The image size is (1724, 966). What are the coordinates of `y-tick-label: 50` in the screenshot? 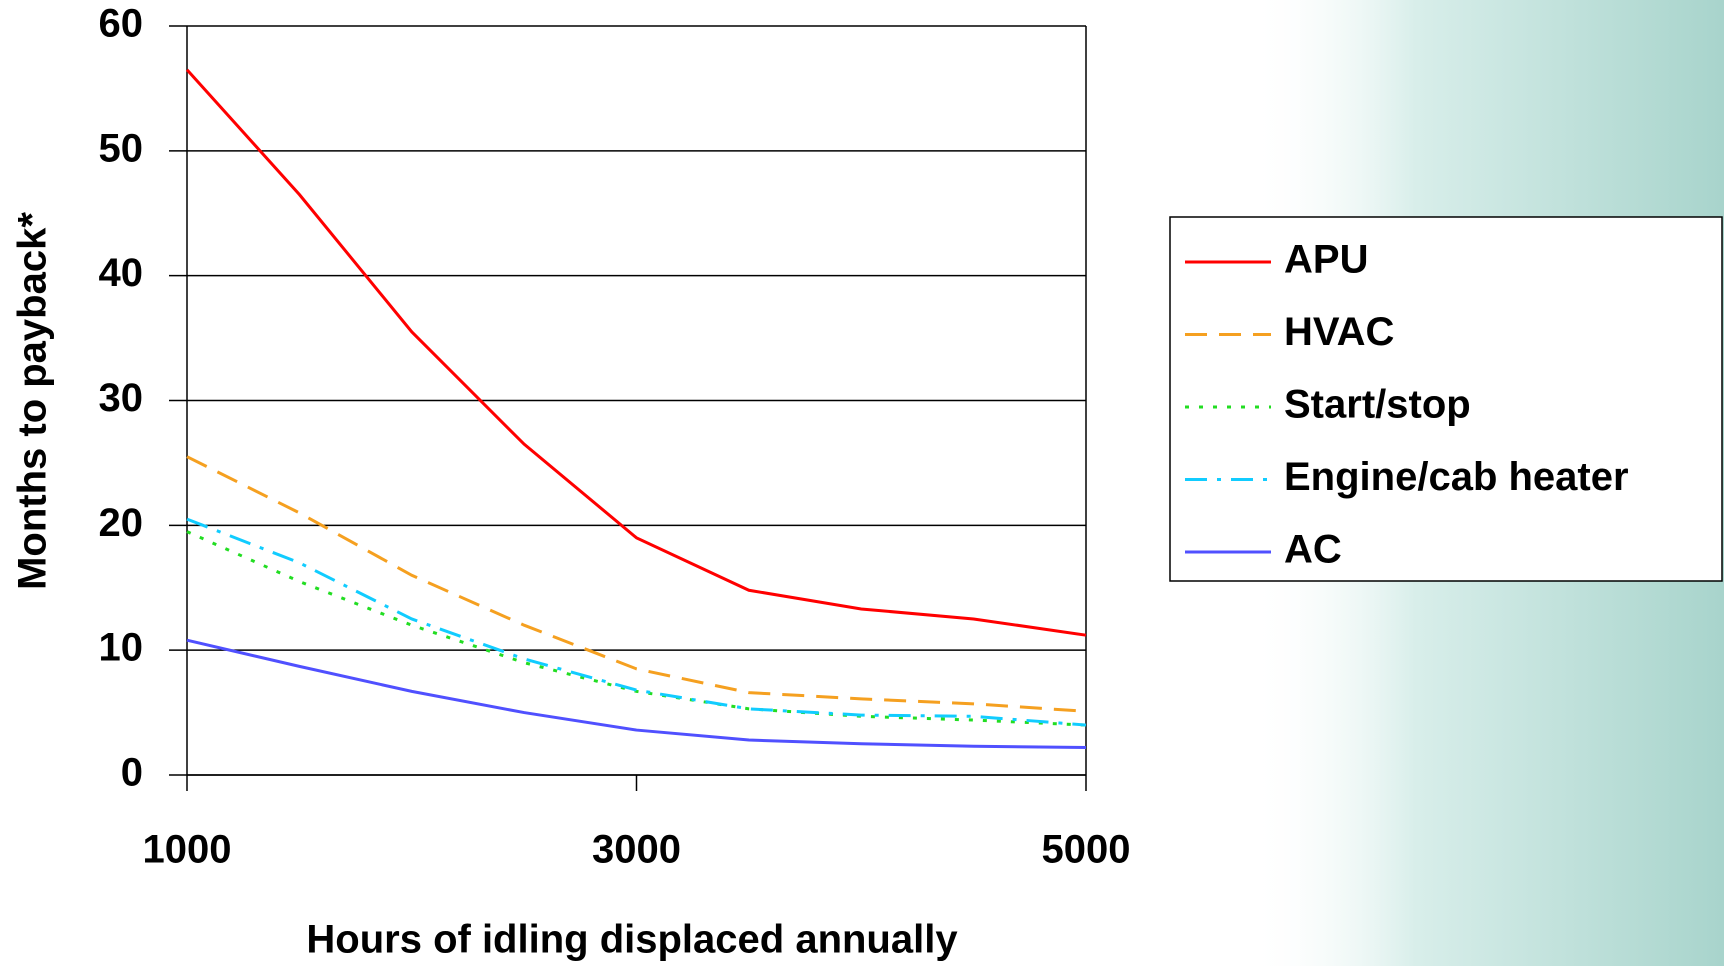 It's located at (121, 148).